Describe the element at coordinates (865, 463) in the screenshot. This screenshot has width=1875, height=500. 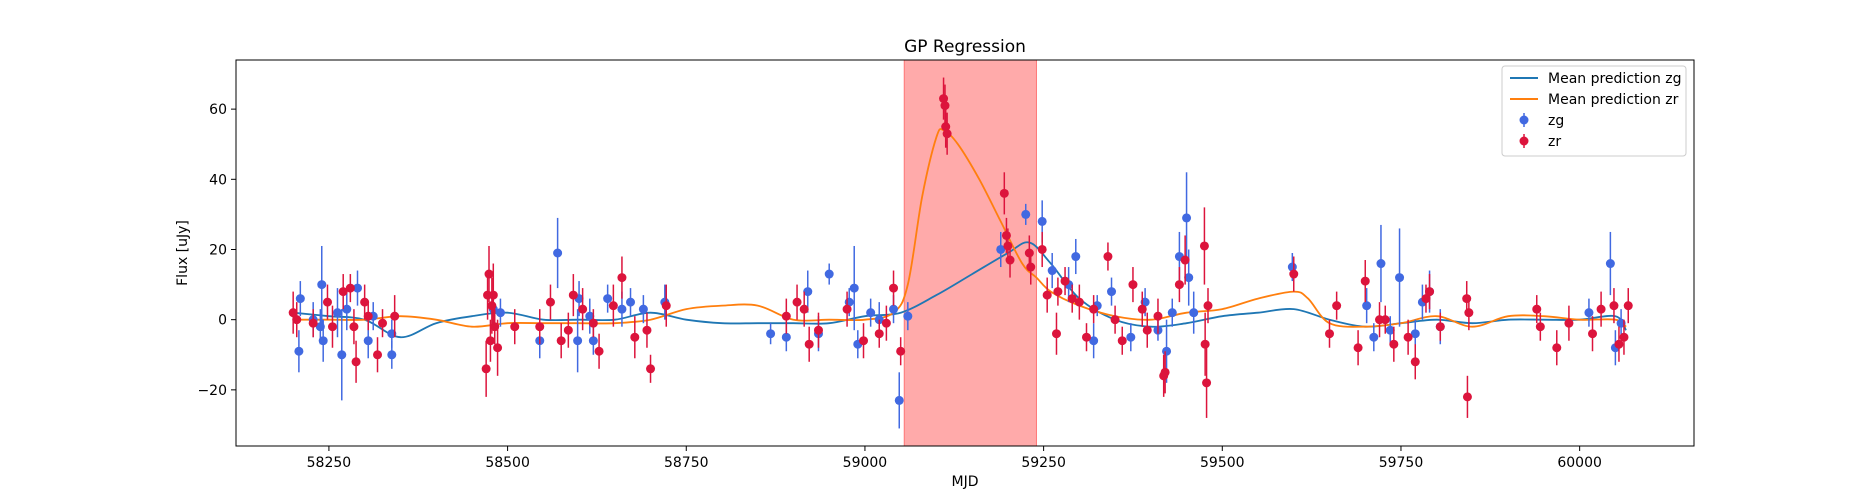
I see `x-tick-label: 59000` at that location.